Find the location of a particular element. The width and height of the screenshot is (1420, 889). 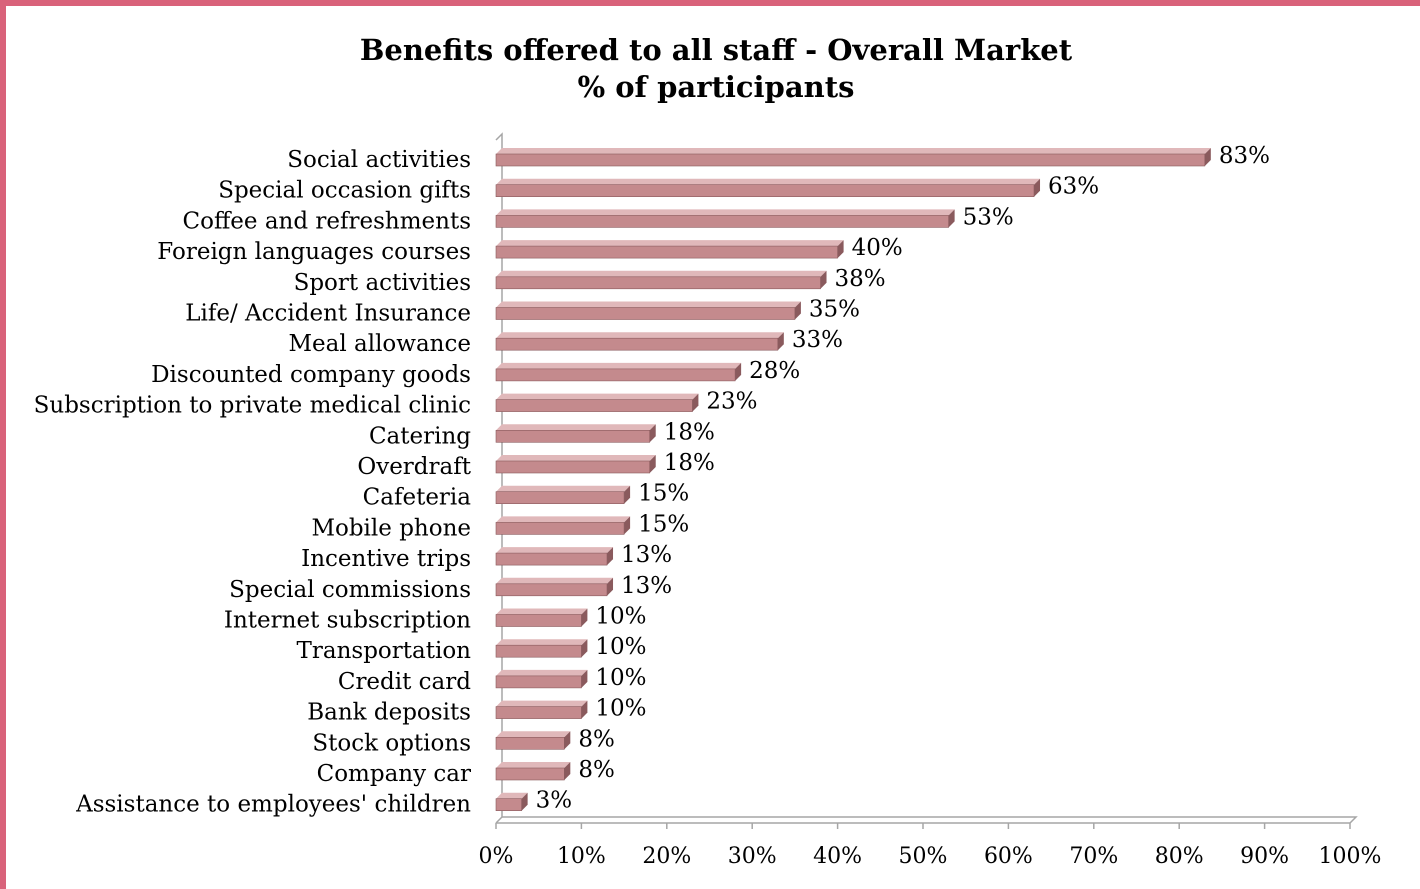

category-label: Company car is located at coordinates (394, 774).